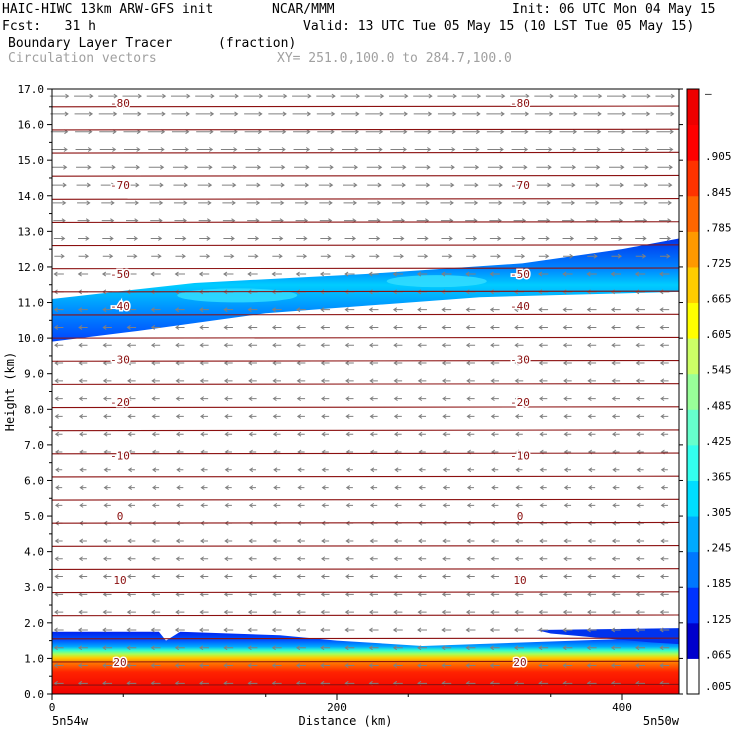 The image size is (740, 740). I want to click on colorbar-label: .065, so click(718, 654).